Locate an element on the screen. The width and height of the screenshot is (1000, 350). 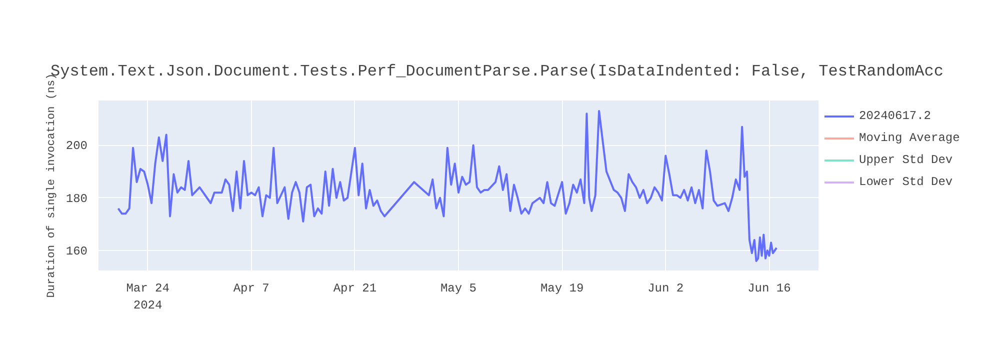
x-tick-label: Apr 7 is located at coordinates (251, 289).